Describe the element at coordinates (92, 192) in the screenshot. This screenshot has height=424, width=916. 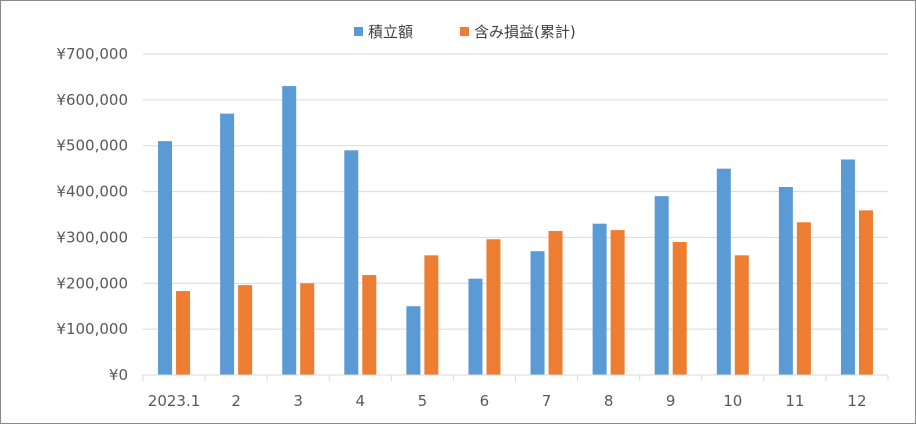
I see `y-tick-label: ¥400,000` at that location.